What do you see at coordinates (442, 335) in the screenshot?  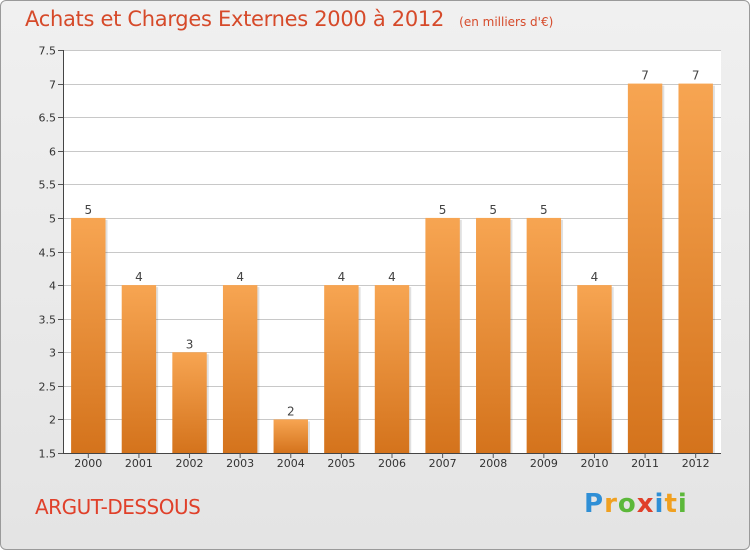 I see `bar-2007` at bounding box center [442, 335].